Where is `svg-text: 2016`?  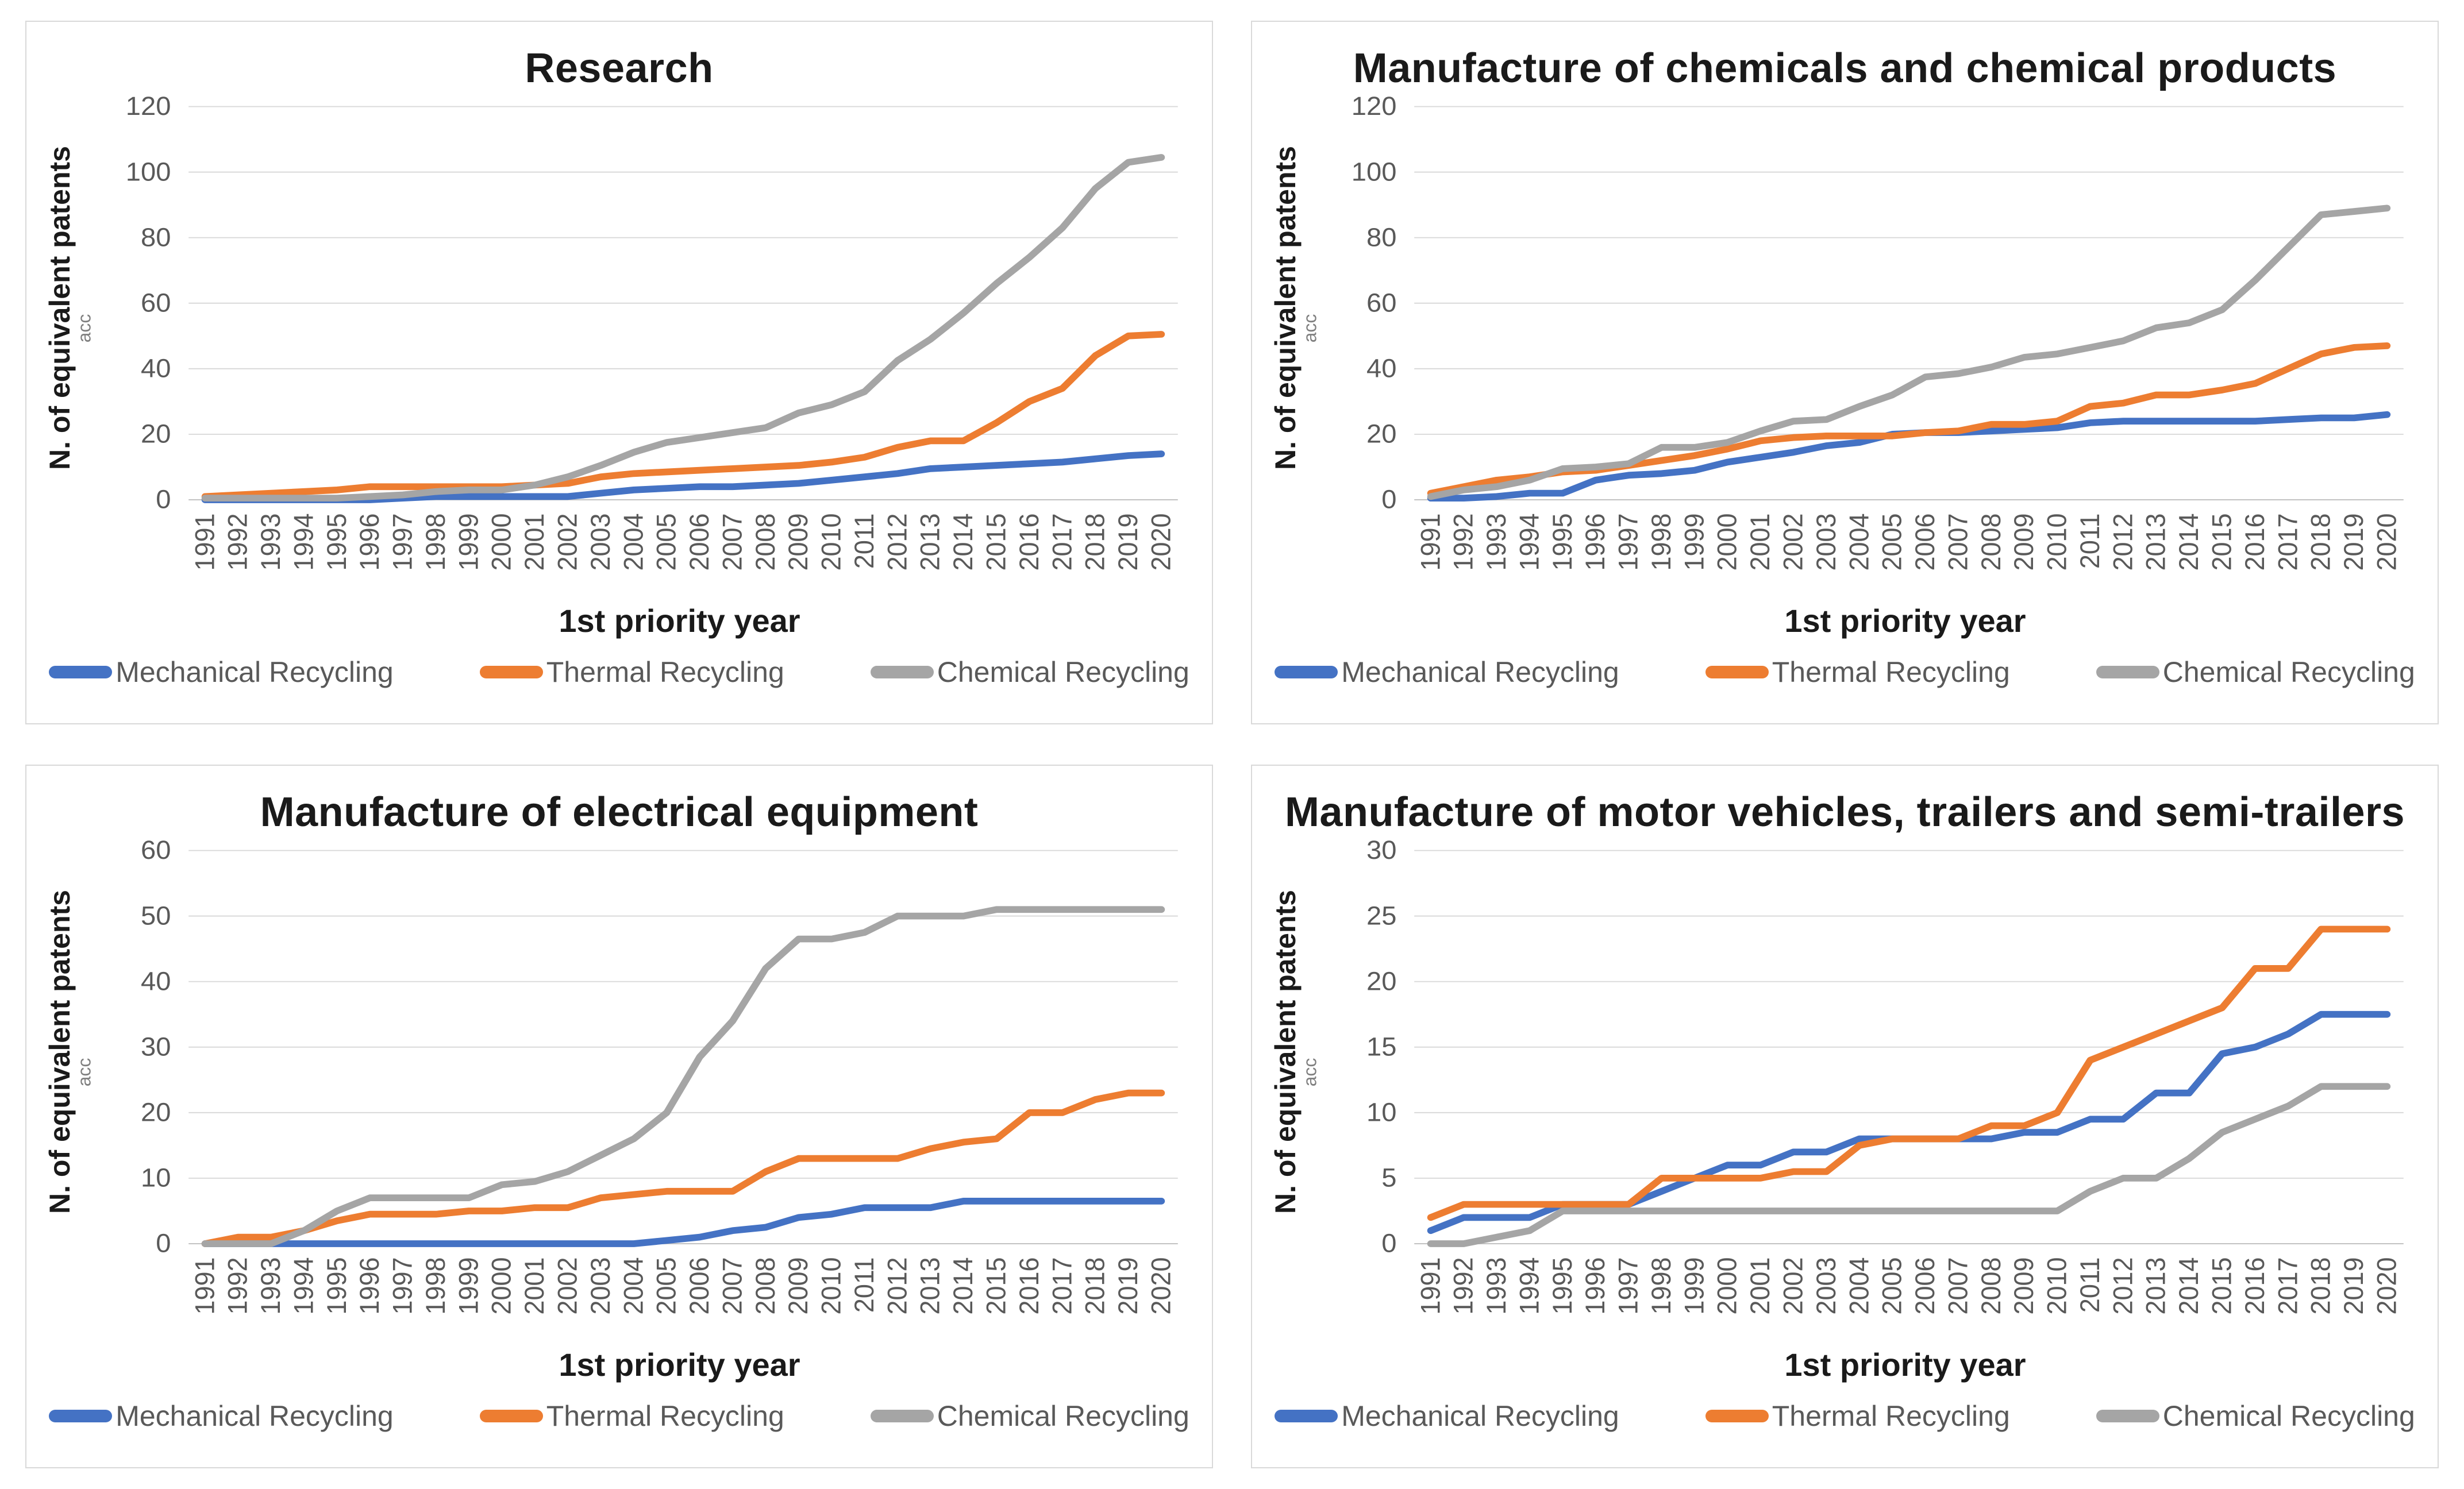 svg-text: 2016 is located at coordinates (2254, 541).